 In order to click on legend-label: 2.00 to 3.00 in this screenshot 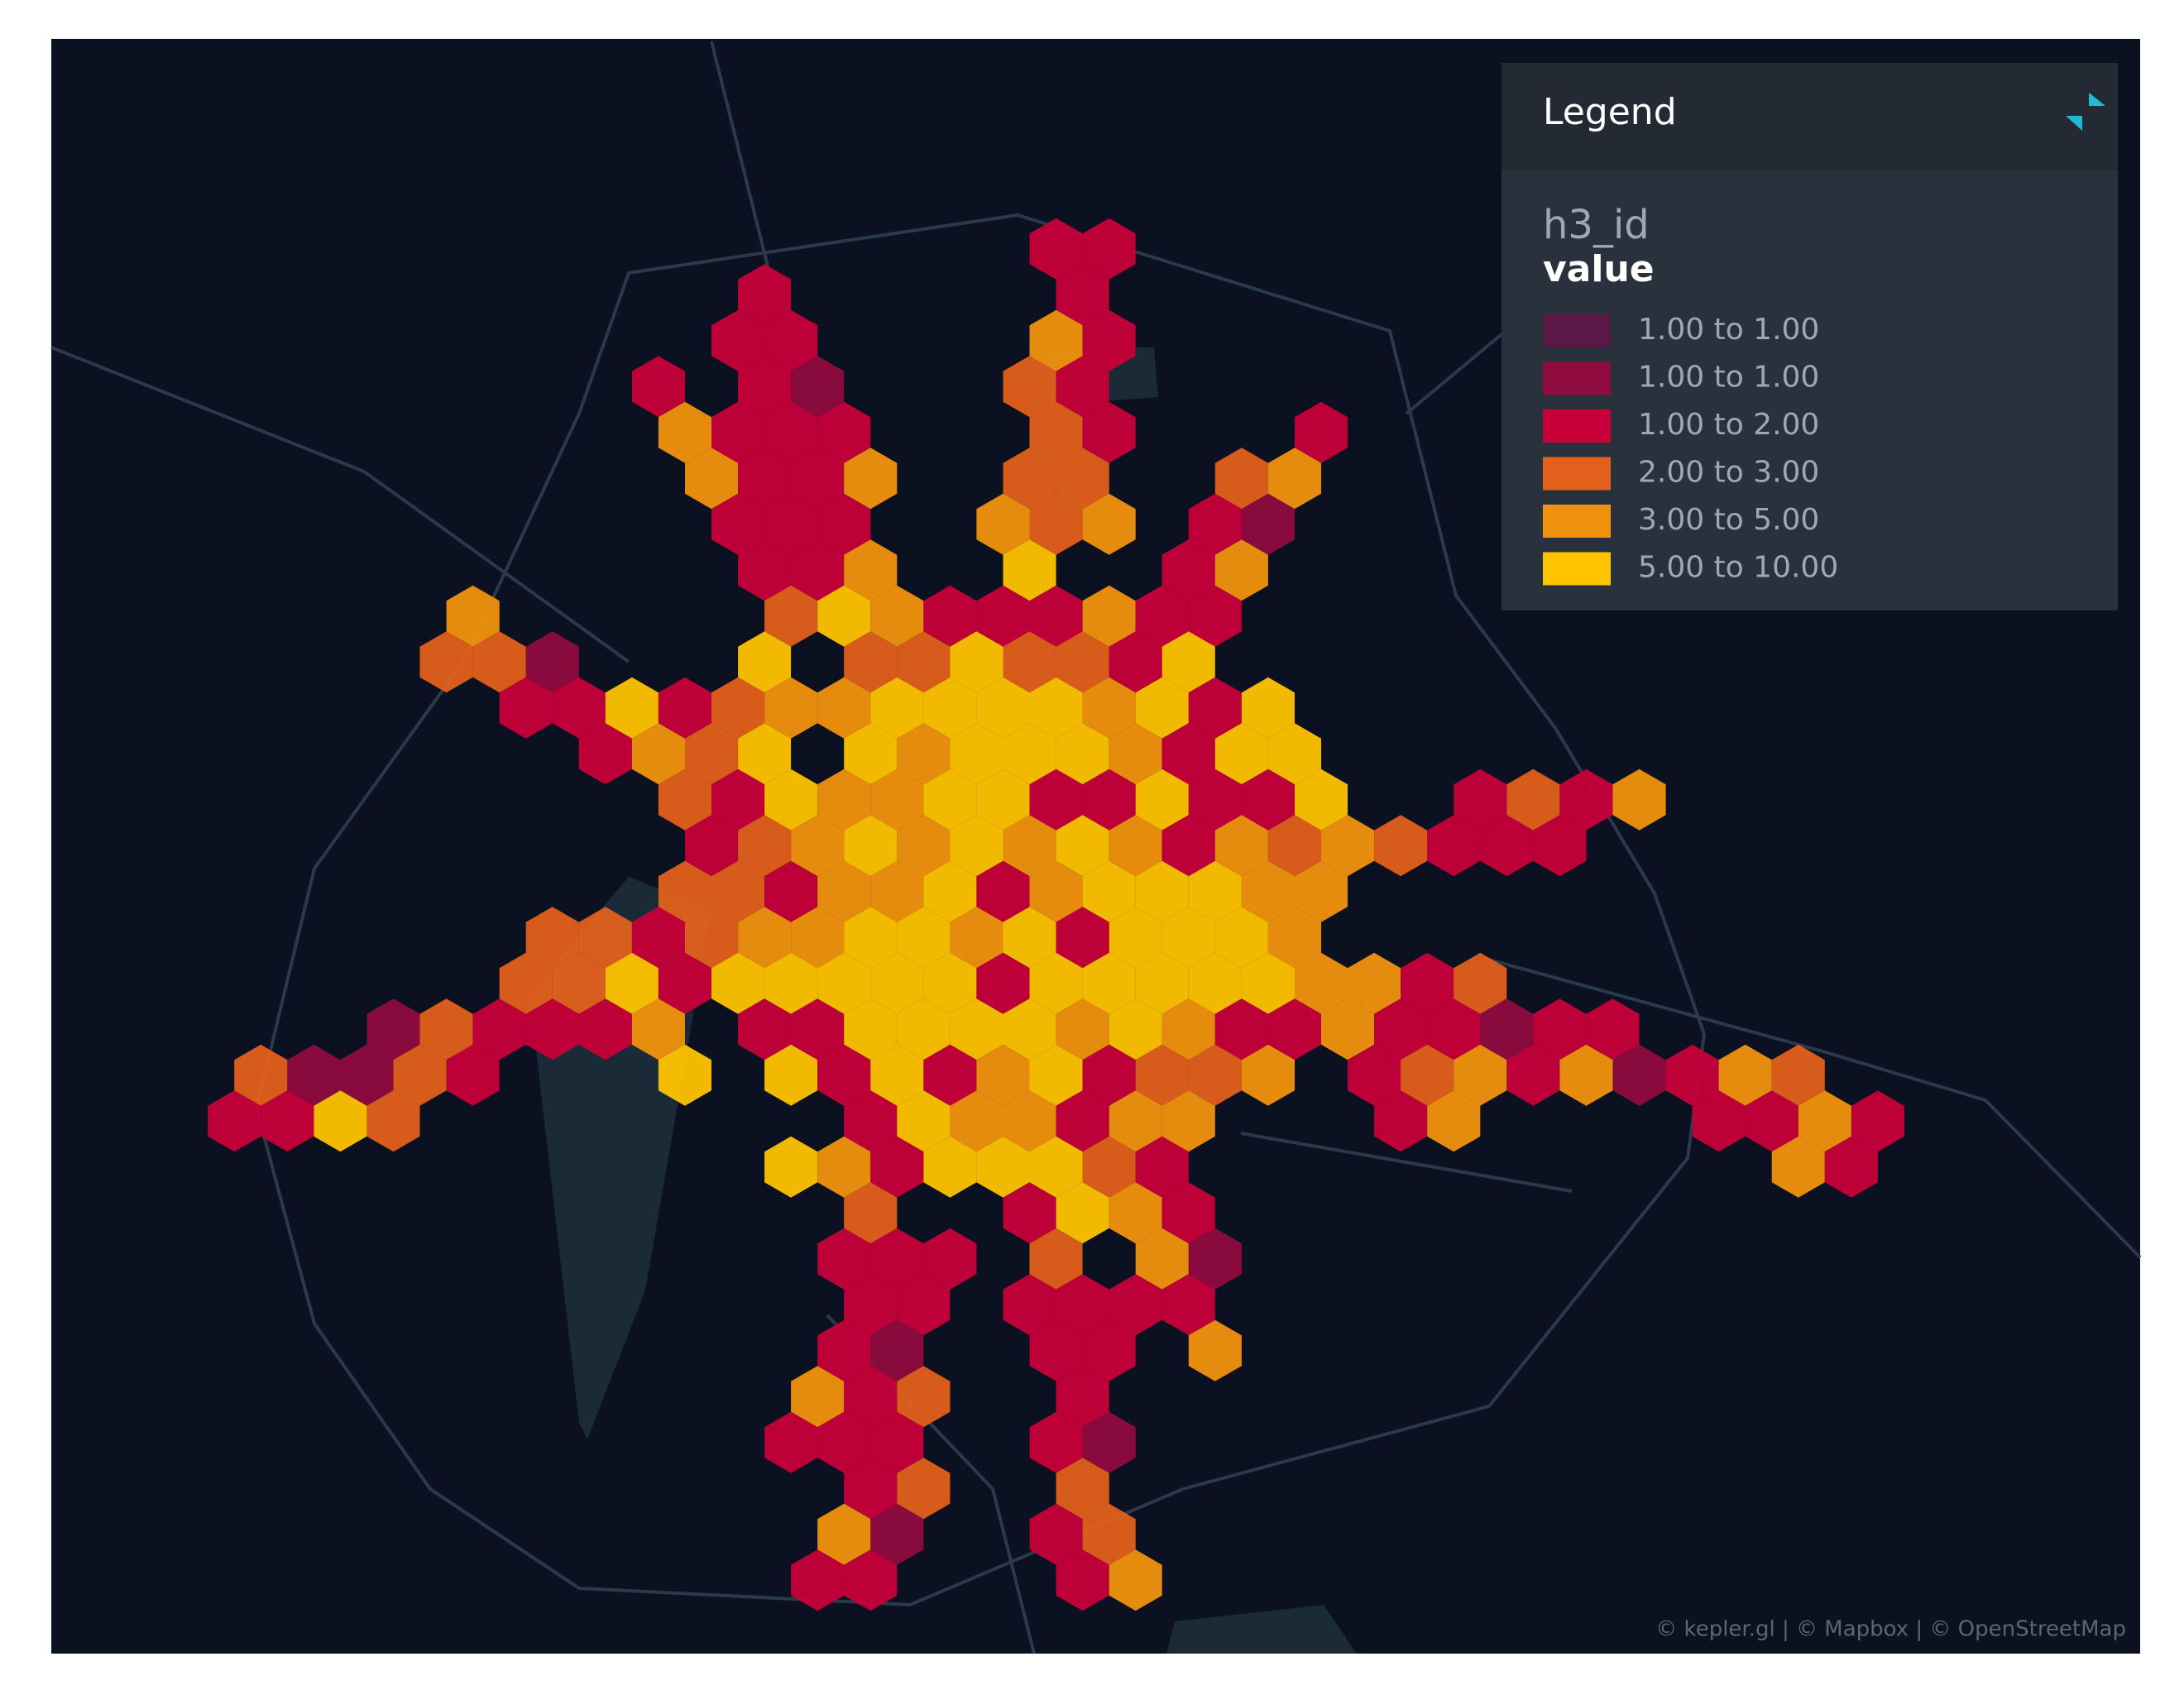, I will do `click(1728, 473)`.